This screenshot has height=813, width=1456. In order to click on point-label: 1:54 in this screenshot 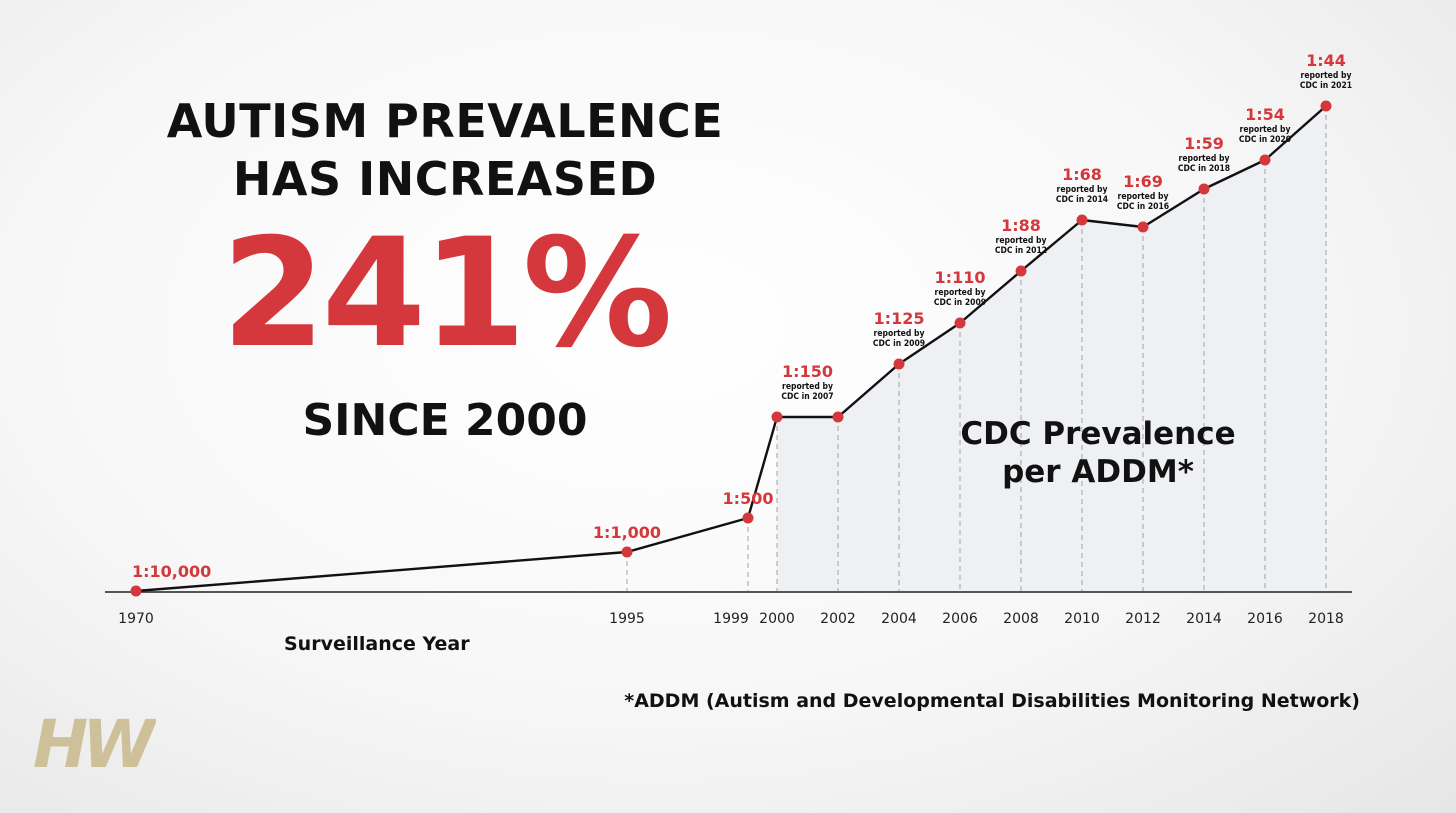, I will do `click(1265, 114)`.